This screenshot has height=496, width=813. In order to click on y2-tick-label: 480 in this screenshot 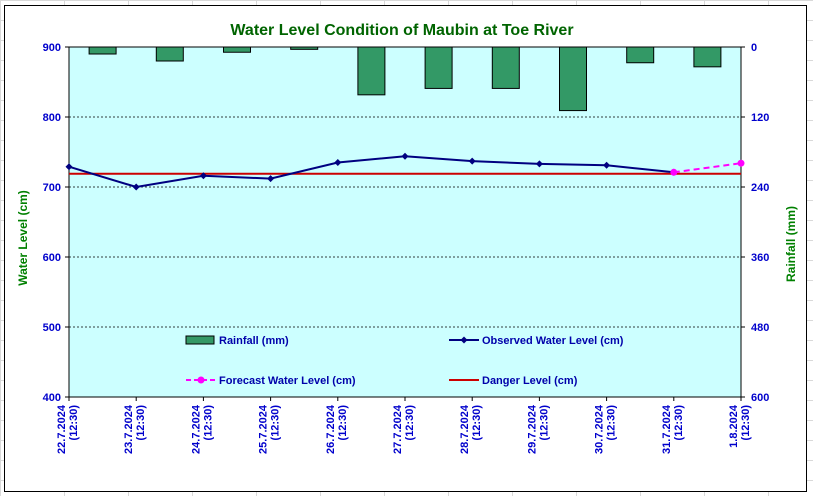, I will do `click(760, 328)`.